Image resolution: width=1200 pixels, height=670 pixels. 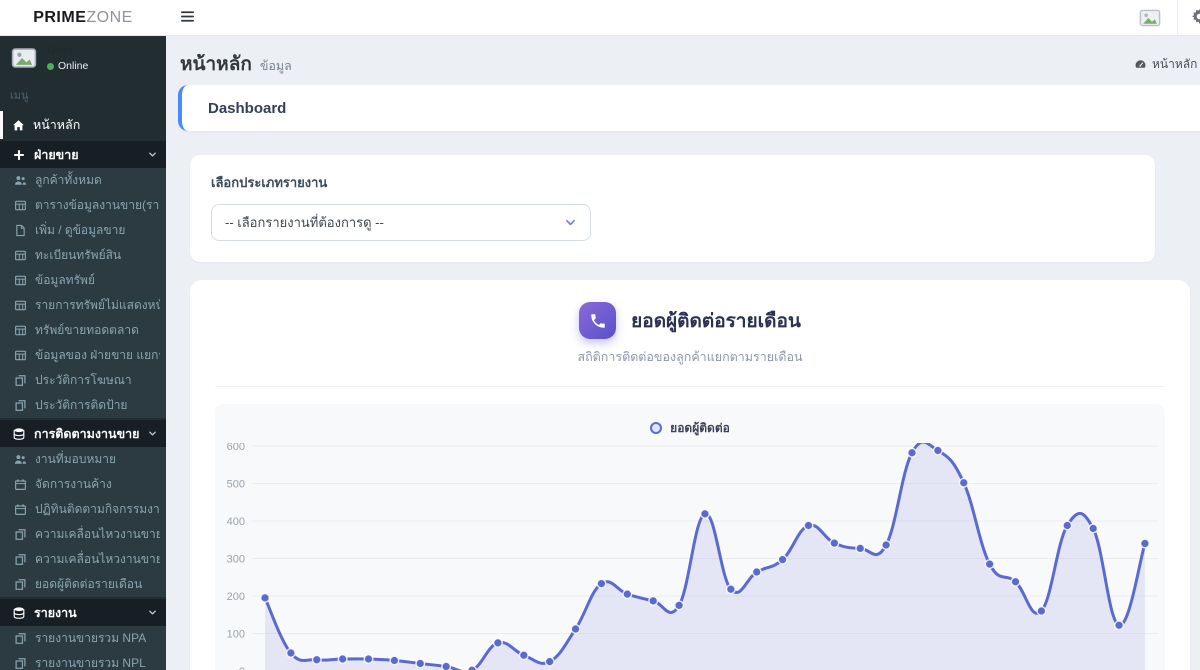 I want to click on sidebar-item-20: รายงานขายรวม NPA, so click(x=83, y=638).